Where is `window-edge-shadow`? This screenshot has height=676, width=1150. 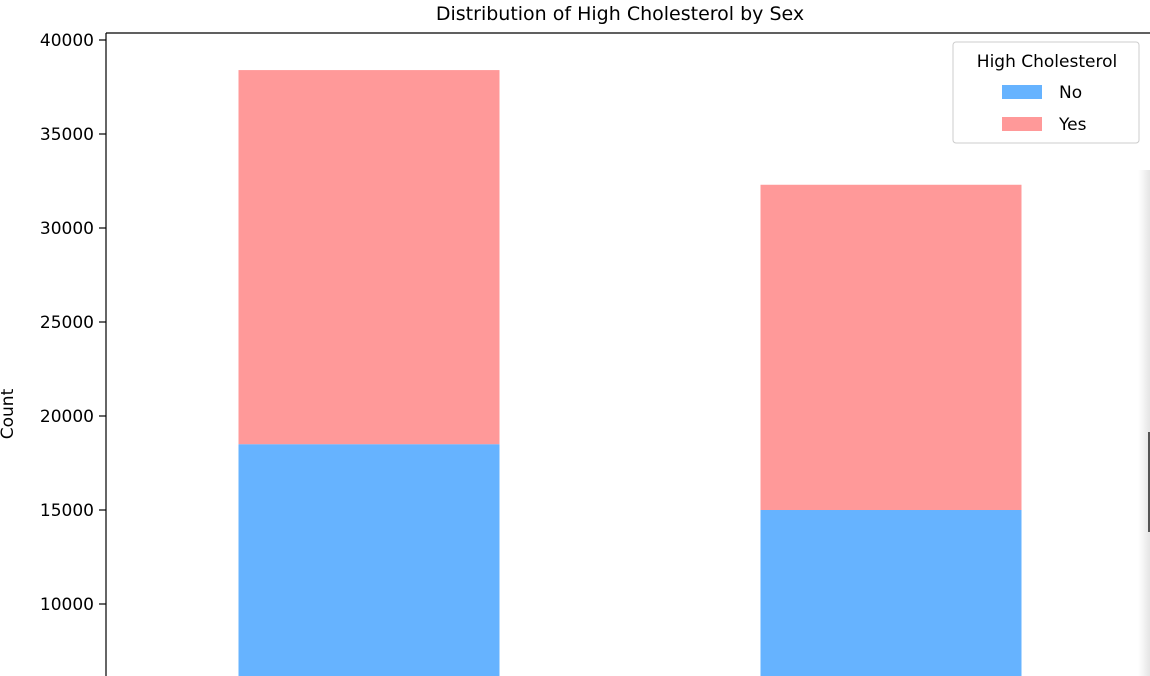
window-edge-shadow is located at coordinates (1144, 423).